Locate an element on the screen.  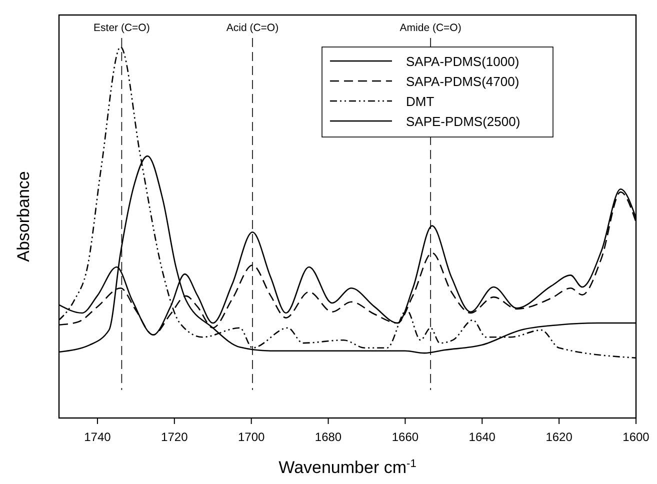
legend-label: SAPE-PDMS(2500) is located at coordinates (463, 121).